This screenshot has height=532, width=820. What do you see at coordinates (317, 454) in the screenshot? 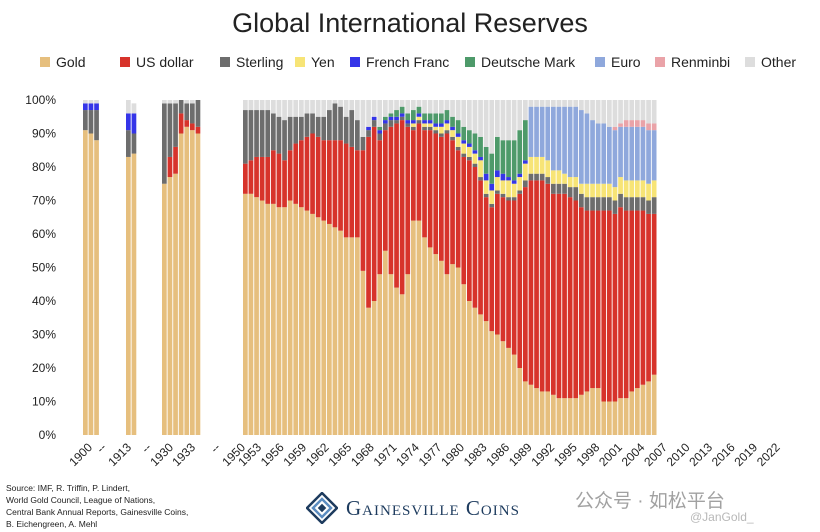
I see `x-tick-label: 1962` at bounding box center [317, 454].